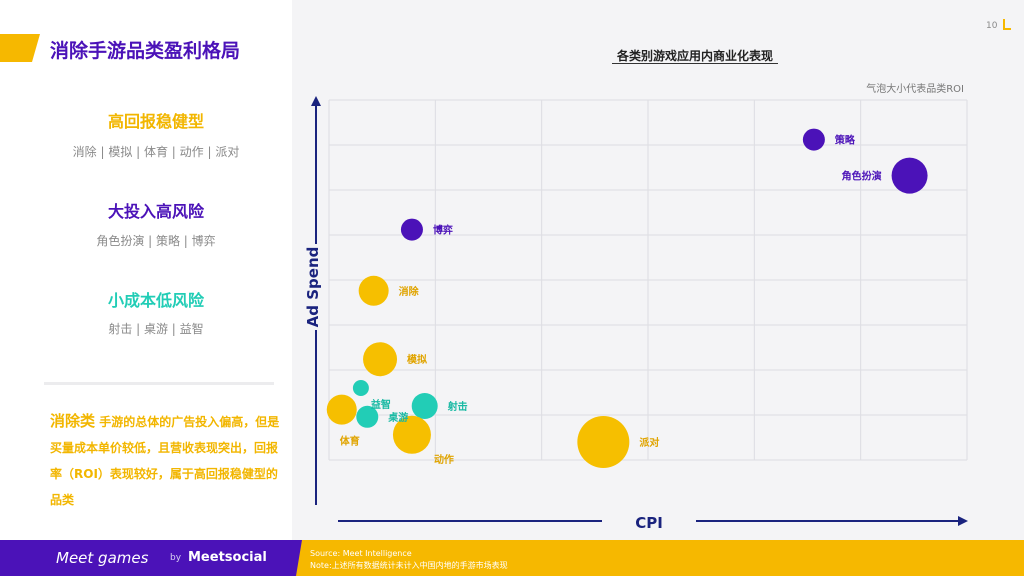  What do you see at coordinates (316, 101) in the screenshot?
I see `y-axis-arrow-icon` at bounding box center [316, 101].